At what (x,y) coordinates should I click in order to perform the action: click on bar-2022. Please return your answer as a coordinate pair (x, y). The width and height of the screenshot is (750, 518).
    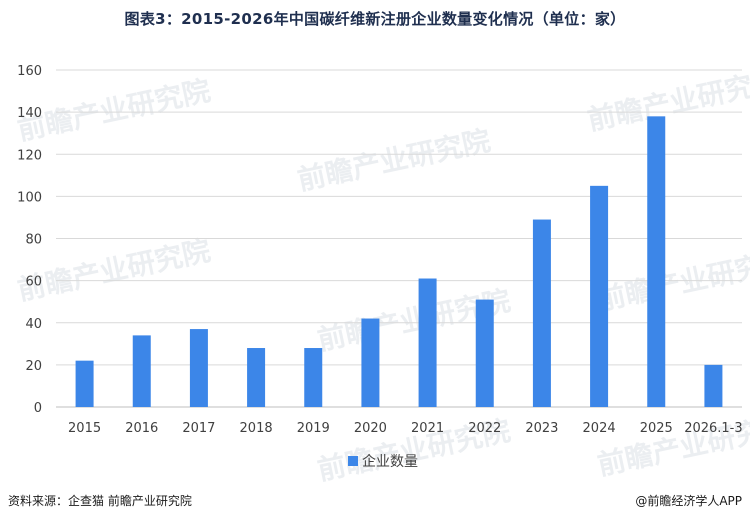
    Looking at the image, I should click on (484, 353).